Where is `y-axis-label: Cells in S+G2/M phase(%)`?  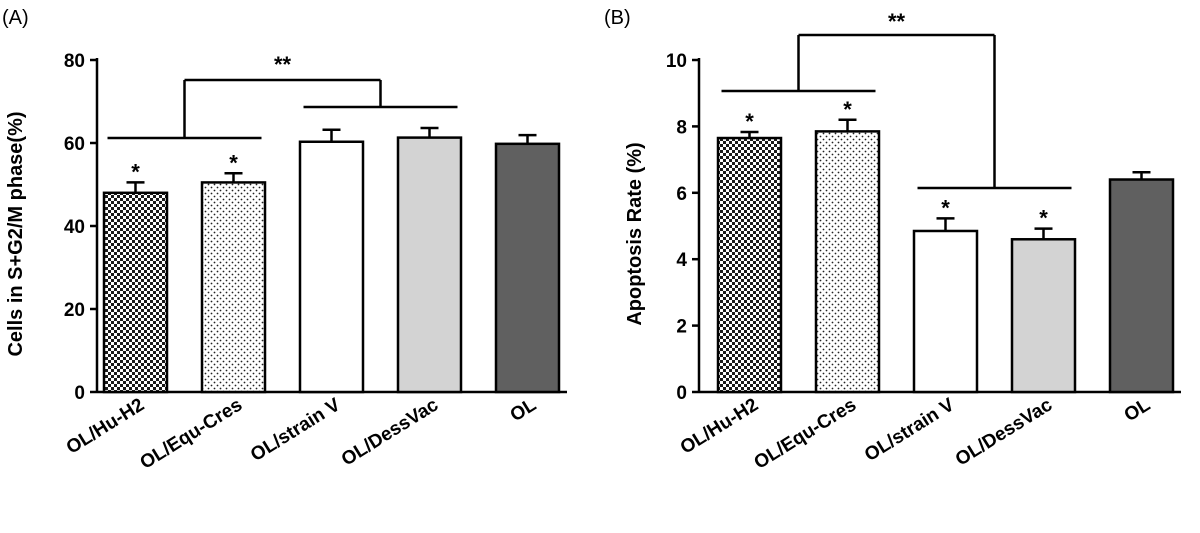 y-axis-label: Cells in S+G2/M phase(%) is located at coordinates (16, 233).